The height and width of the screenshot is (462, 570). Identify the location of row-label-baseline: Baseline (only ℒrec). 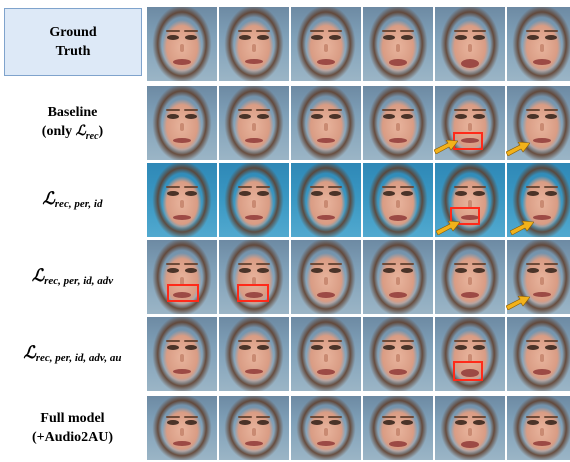
(72, 124).